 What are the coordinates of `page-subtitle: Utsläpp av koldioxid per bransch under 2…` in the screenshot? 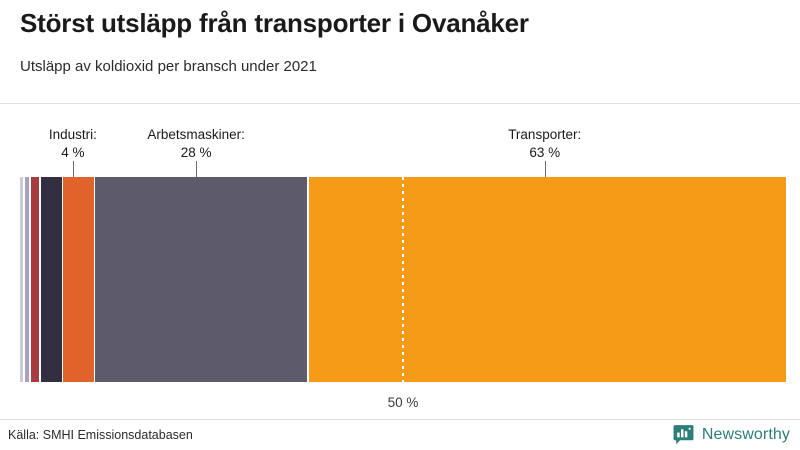 It's located at (168, 66).